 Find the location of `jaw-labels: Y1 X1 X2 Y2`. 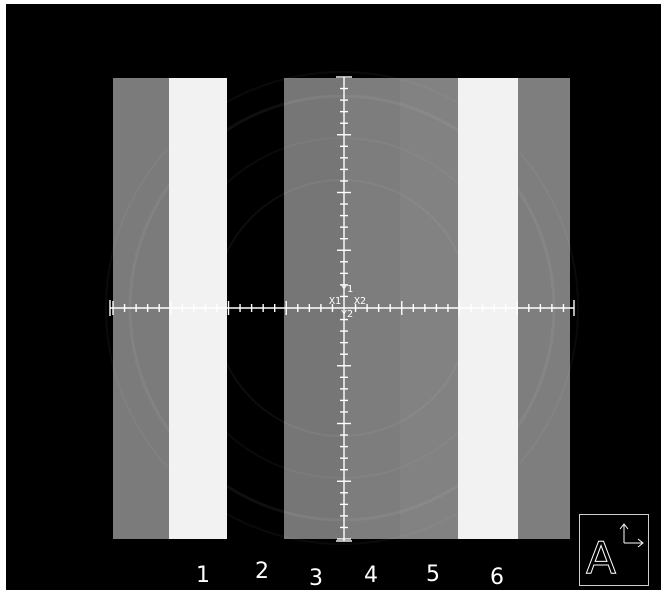

jaw-labels: Y1 X1 X2 Y2 is located at coordinates (347, 302).